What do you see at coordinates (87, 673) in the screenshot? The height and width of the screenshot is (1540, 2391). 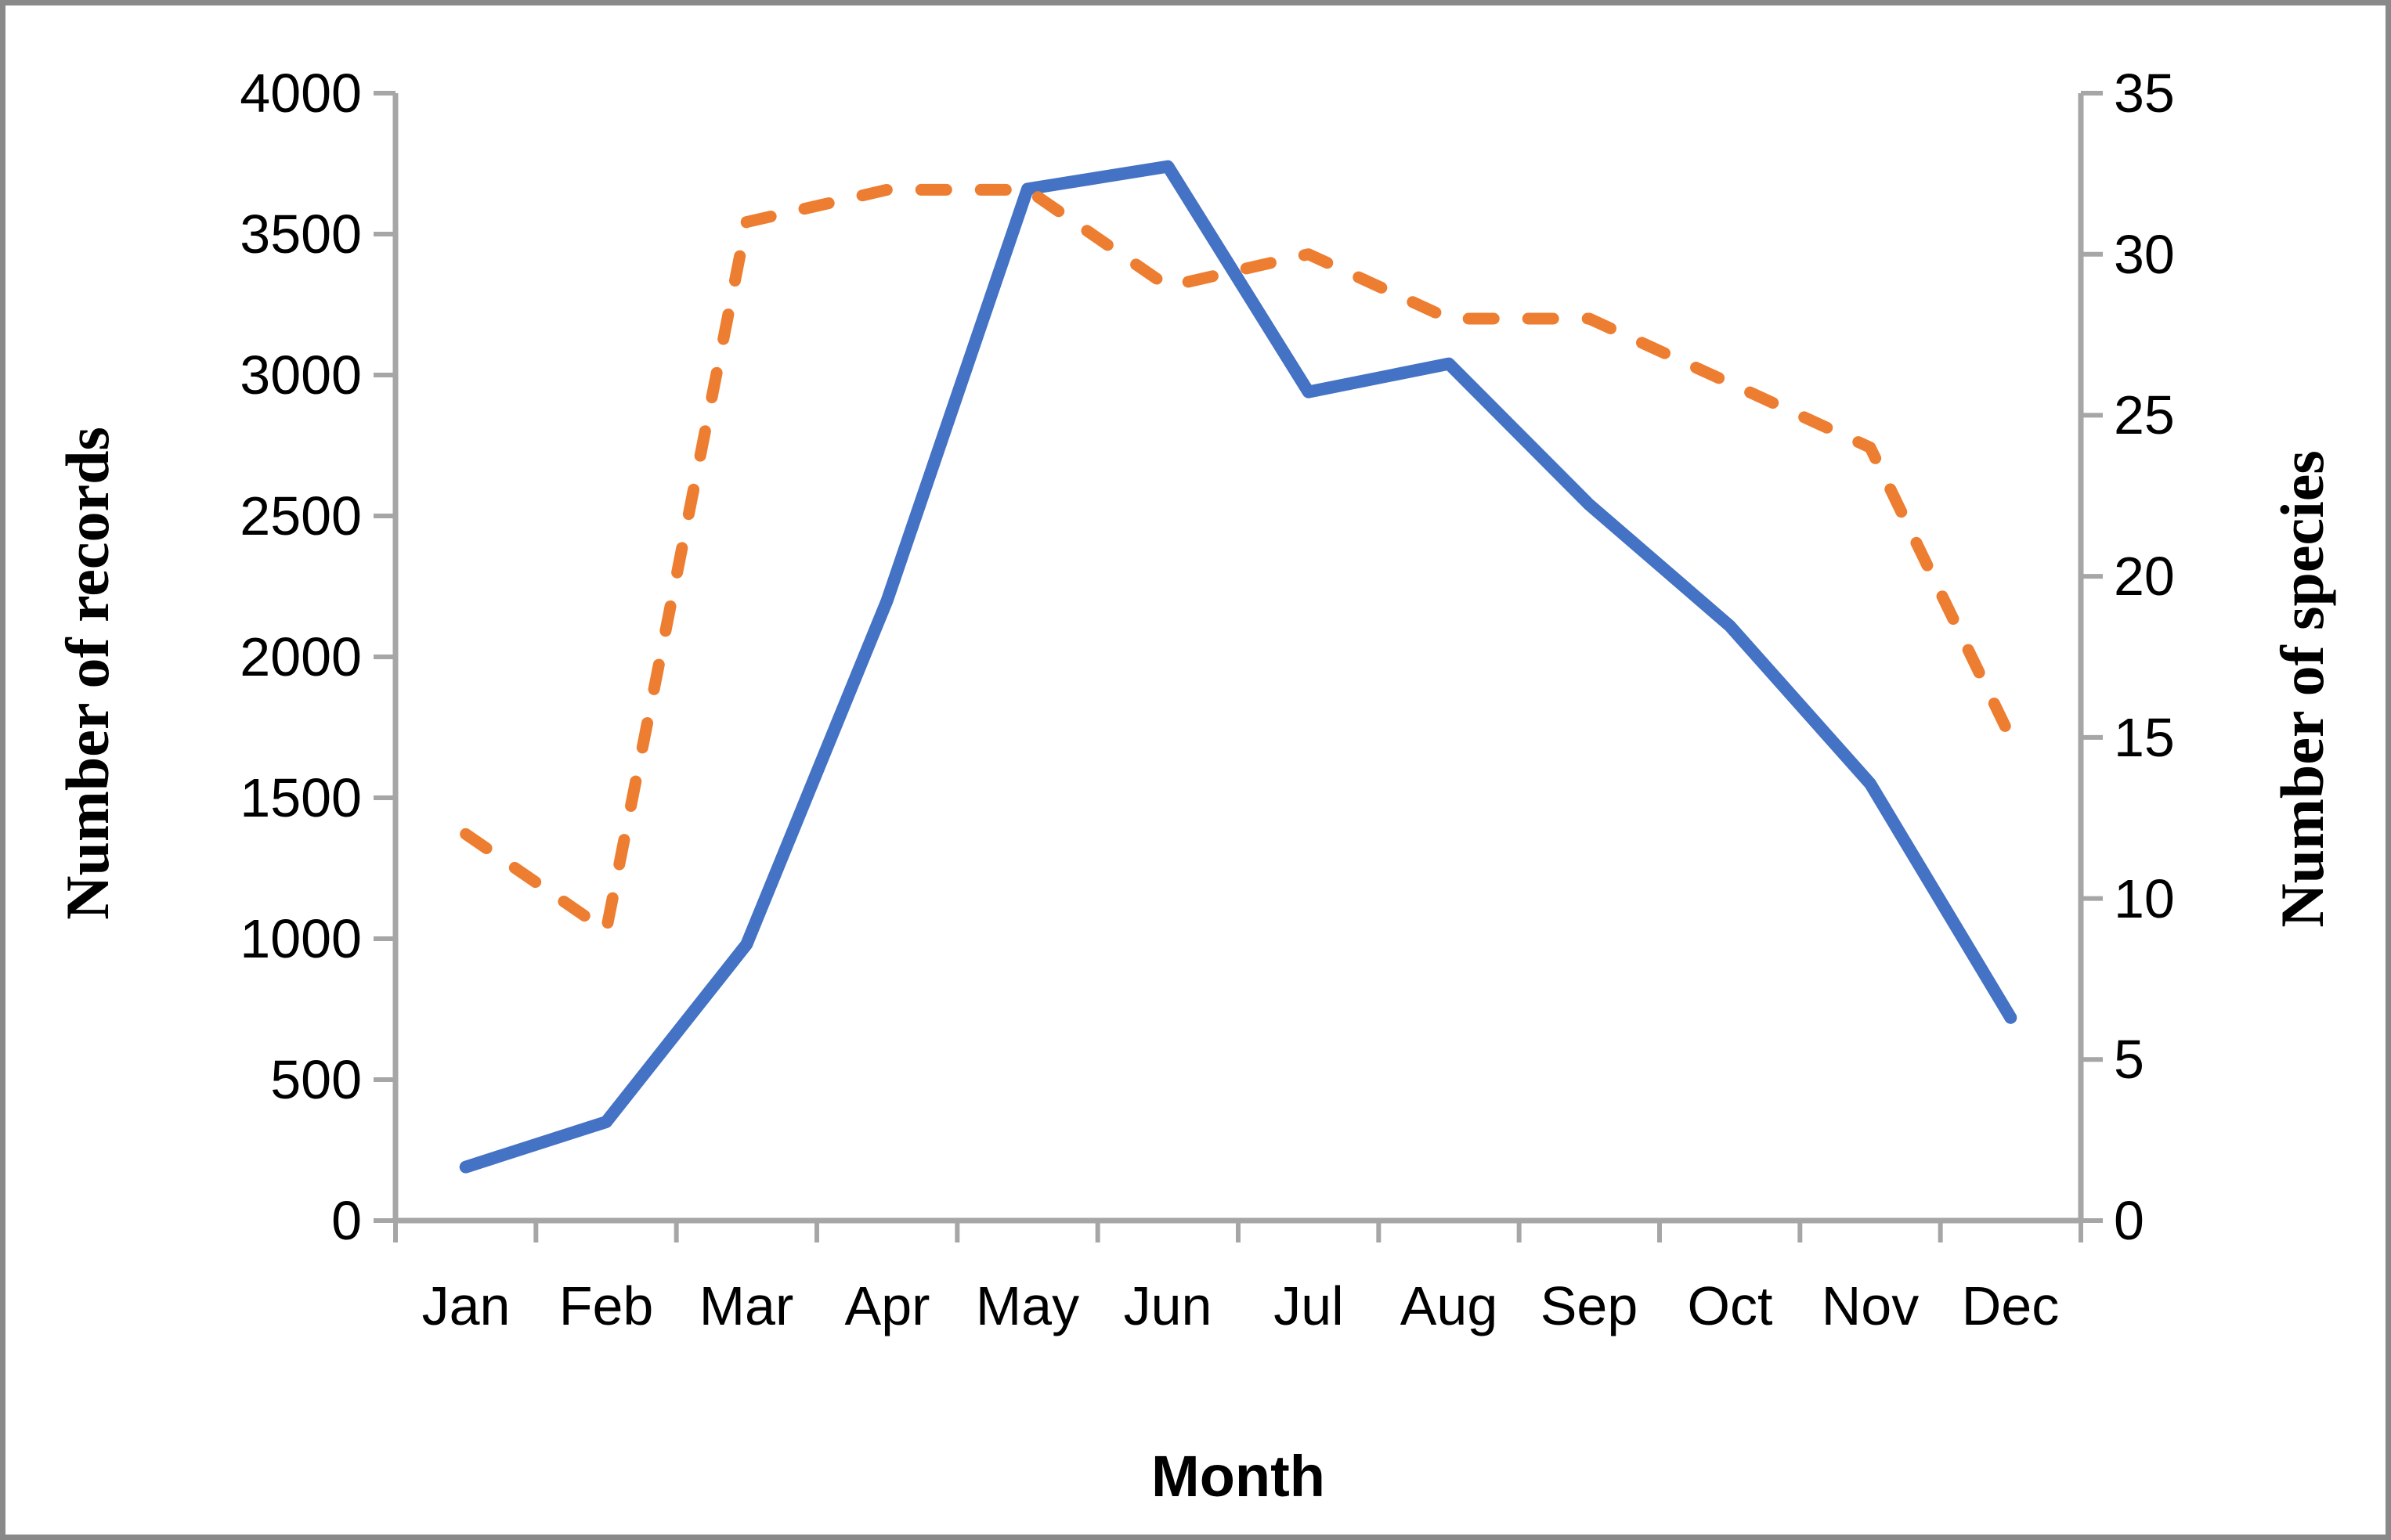 I see `left-axis-title: Number of records` at bounding box center [87, 673].